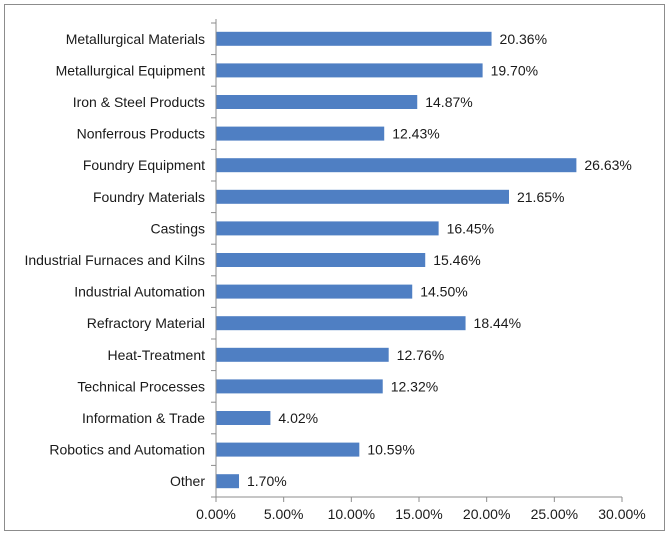  What do you see at coordinates (131, 70) in the screenshot?
I see `category-label: Metallurgical Equipment` at bounding box center [131, 70].